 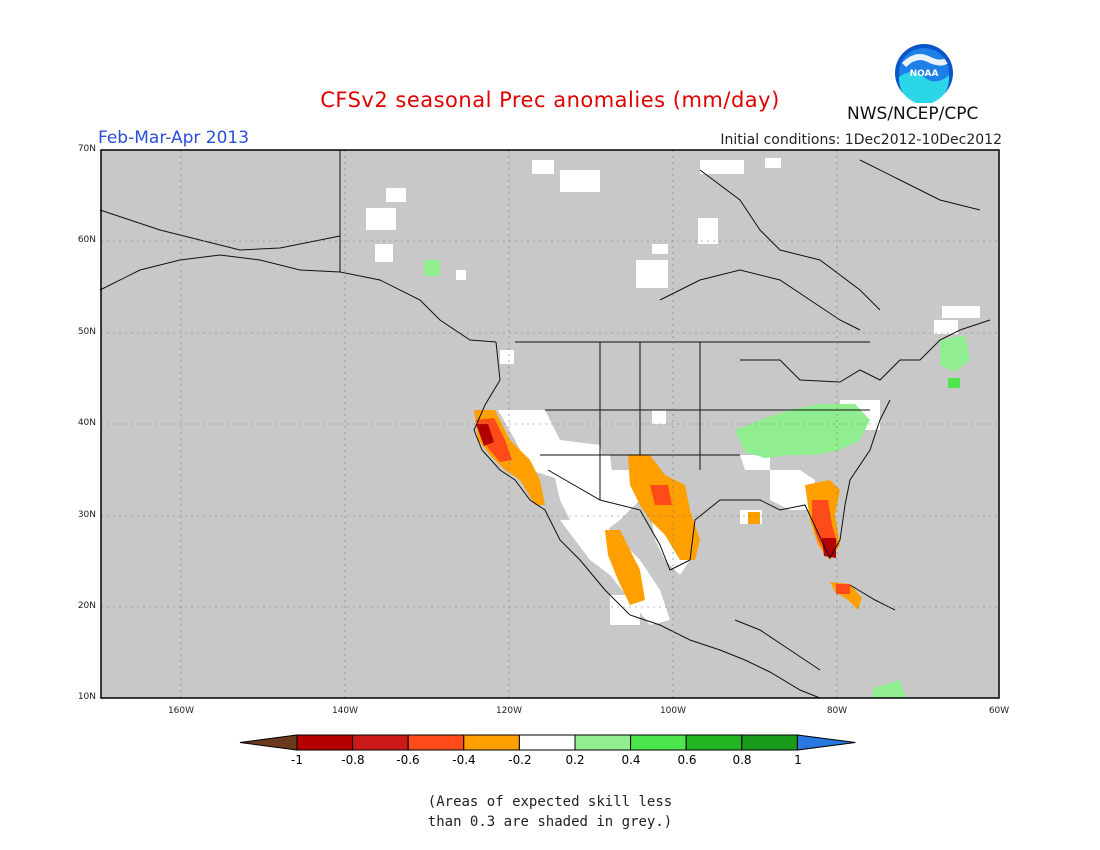 I want to click on season-label: Feb-Mar-Apr 2013, so click(x=174, y=138).